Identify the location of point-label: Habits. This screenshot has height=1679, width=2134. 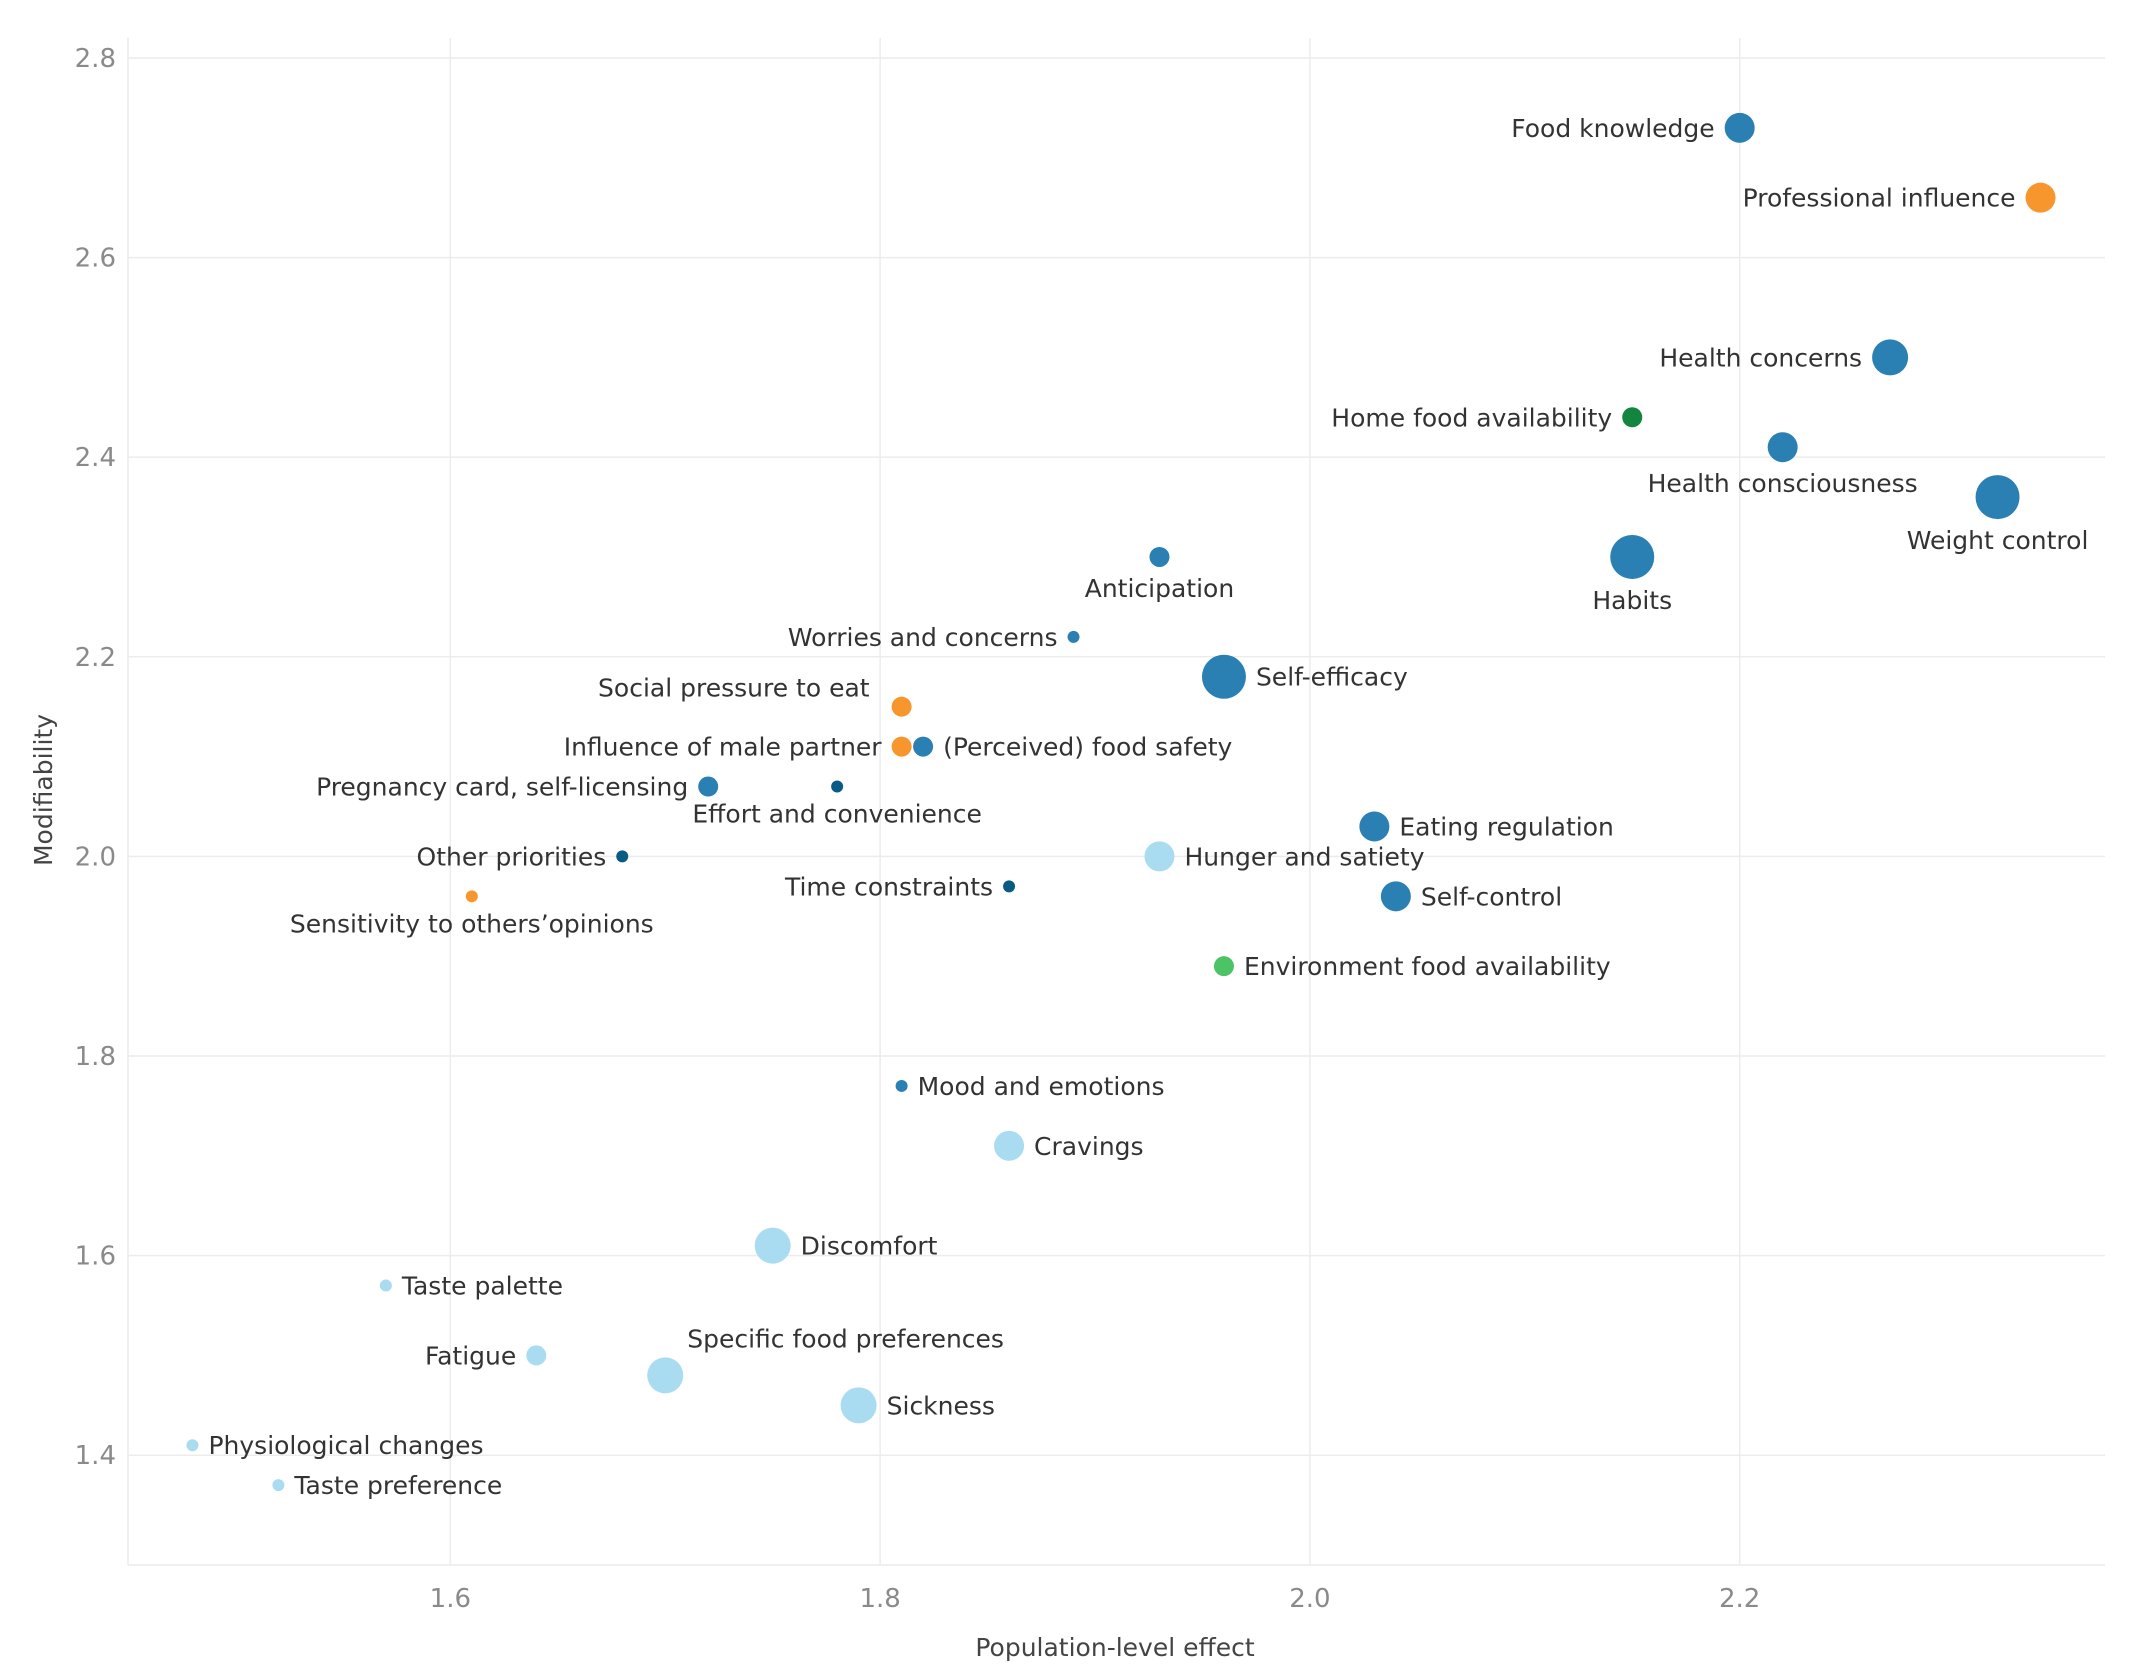
(1632, 600).